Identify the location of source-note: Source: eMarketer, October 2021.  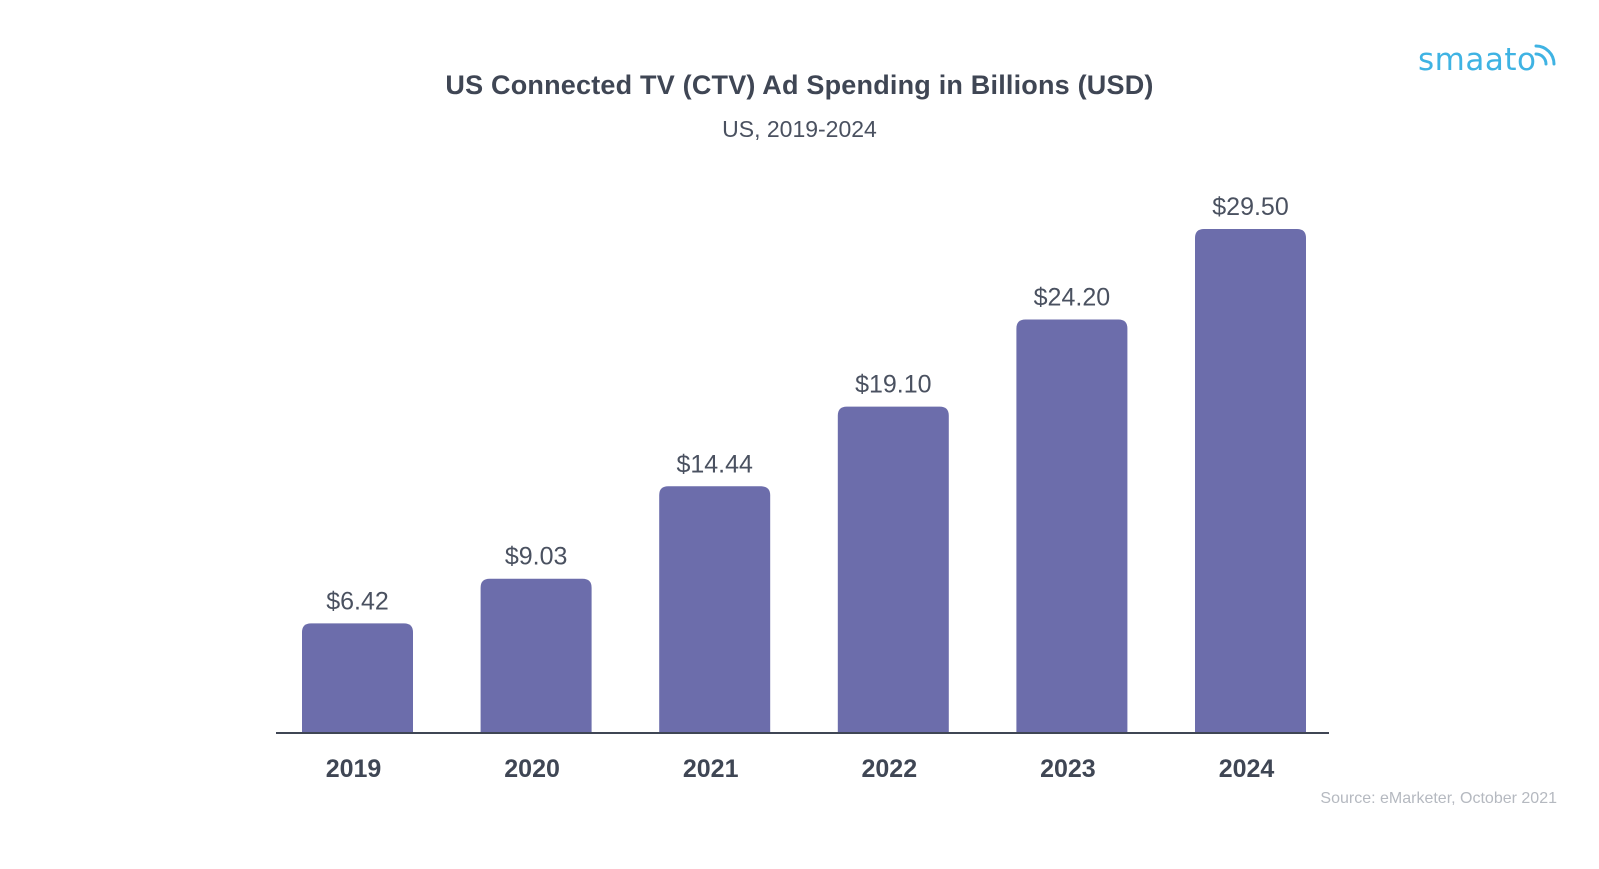
(1438, 798).